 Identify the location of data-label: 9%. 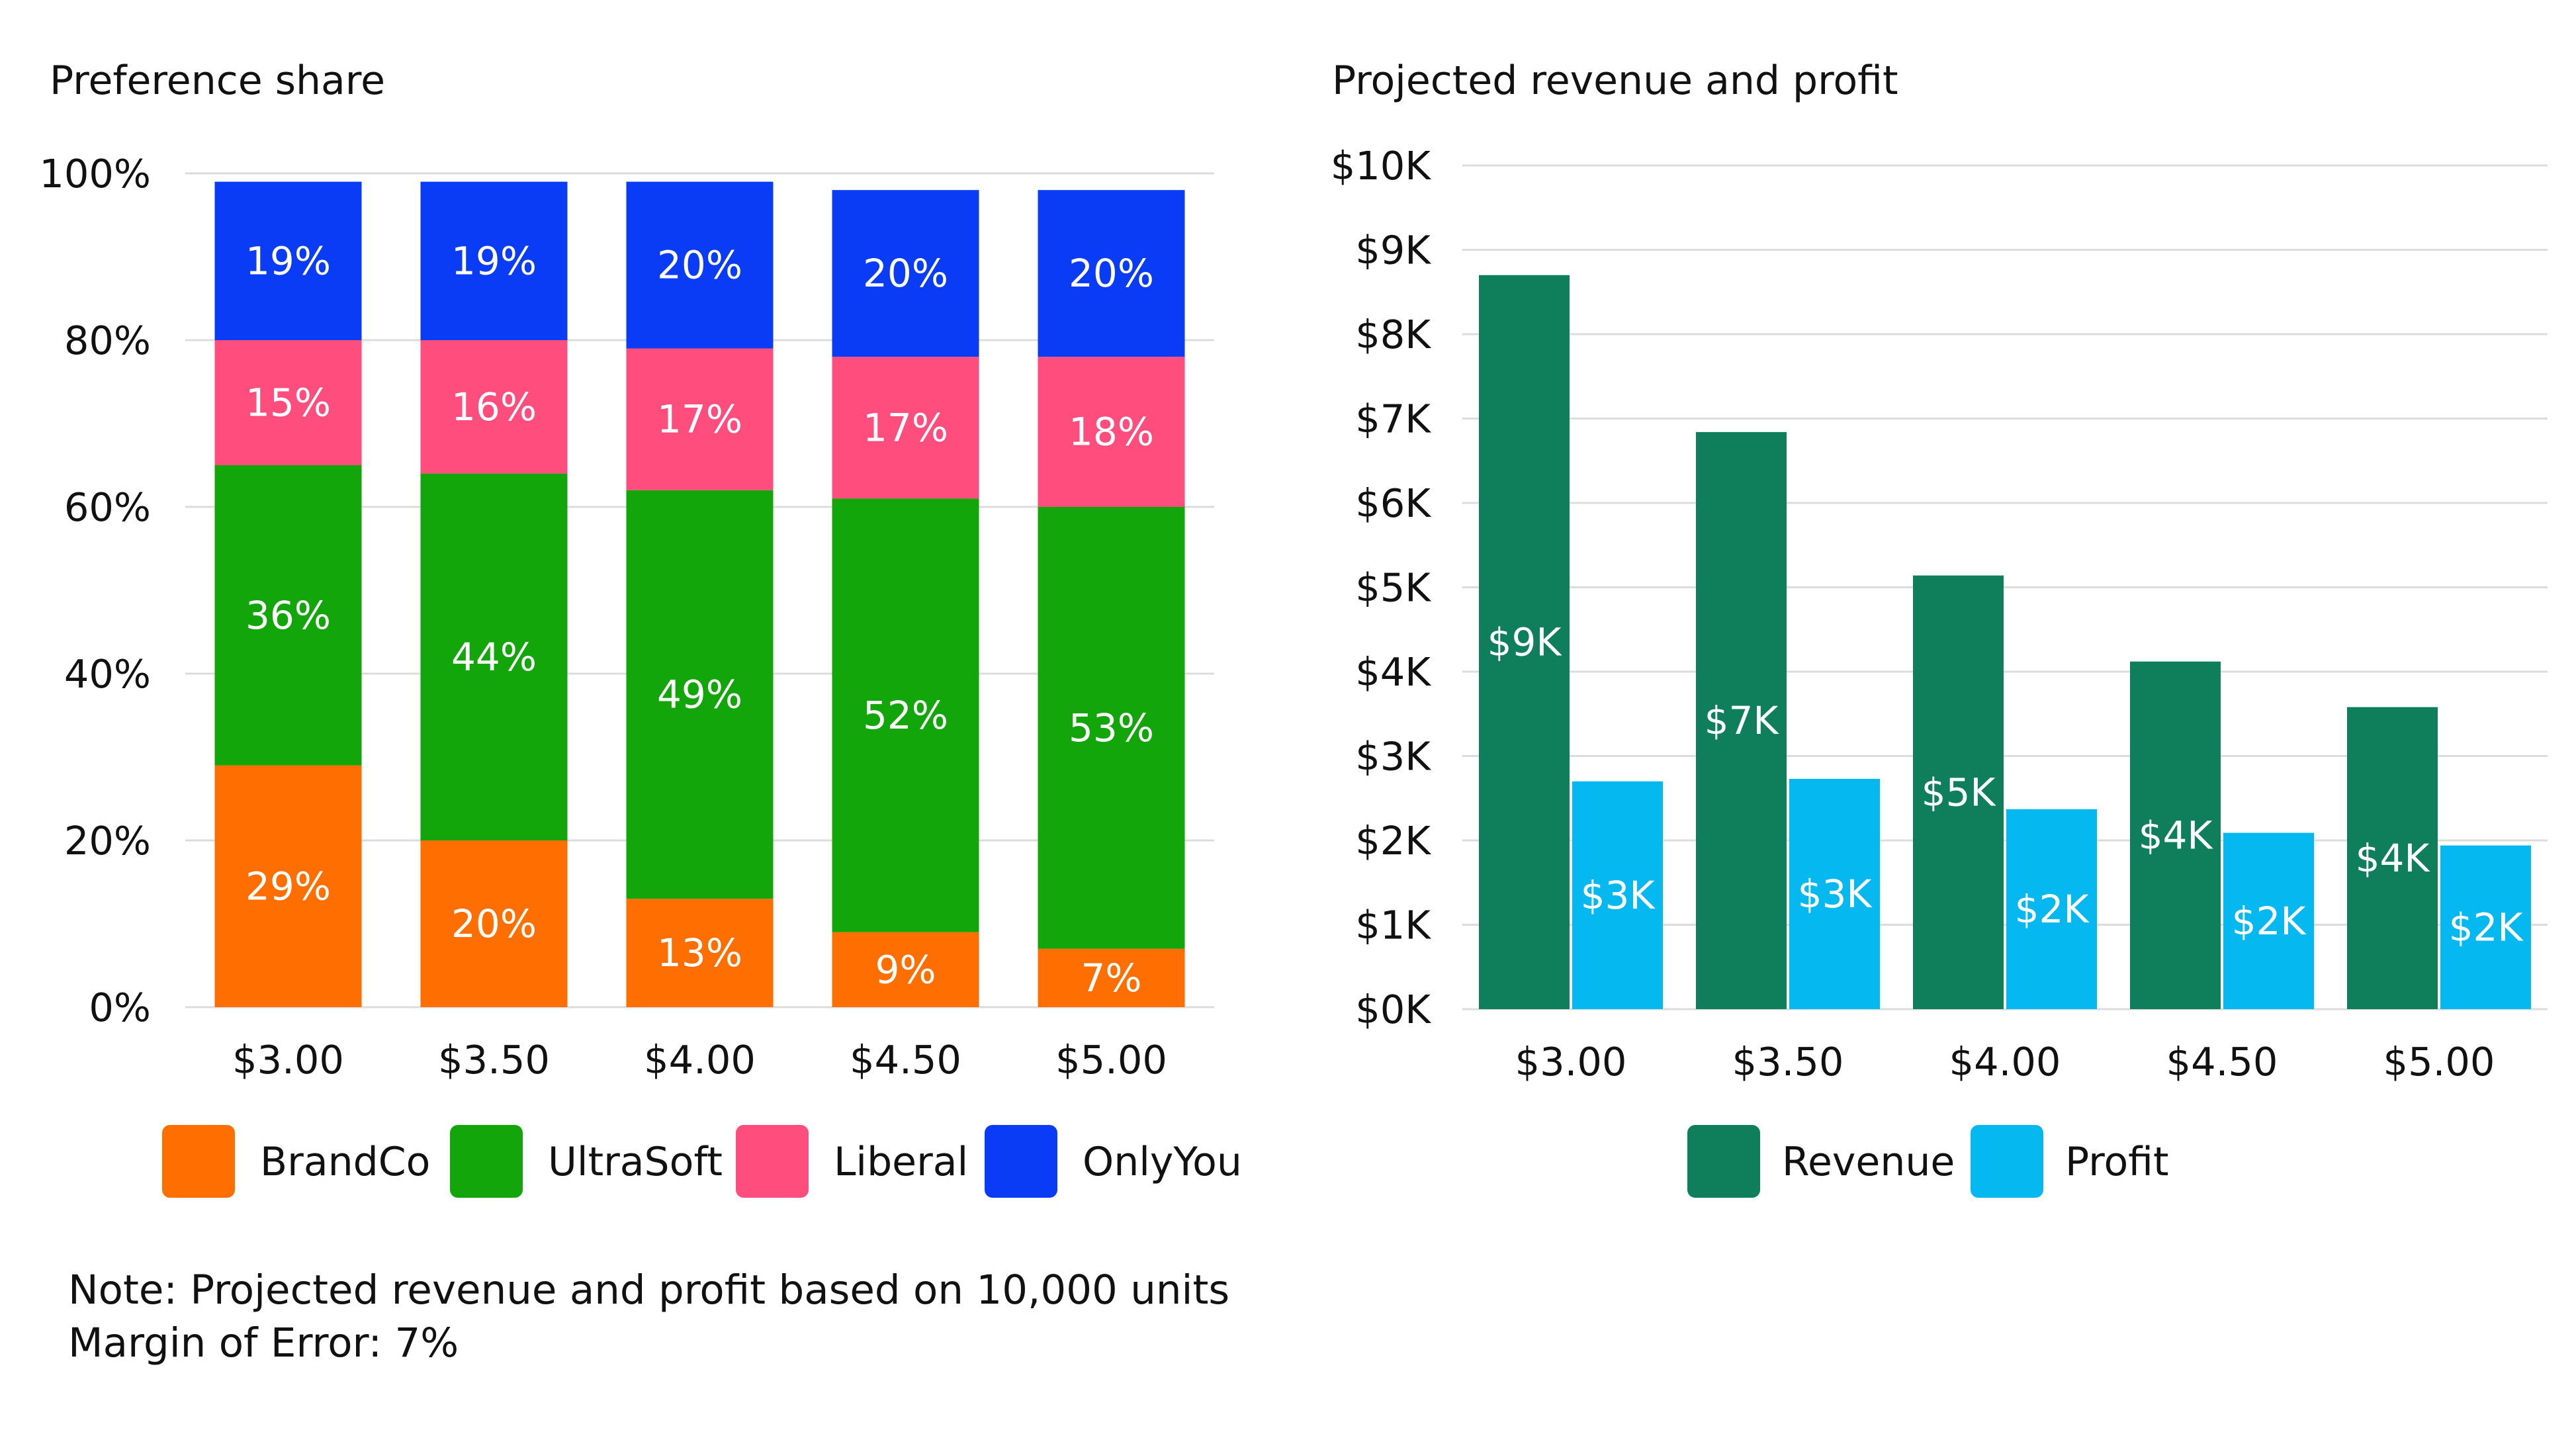
(905, 970).